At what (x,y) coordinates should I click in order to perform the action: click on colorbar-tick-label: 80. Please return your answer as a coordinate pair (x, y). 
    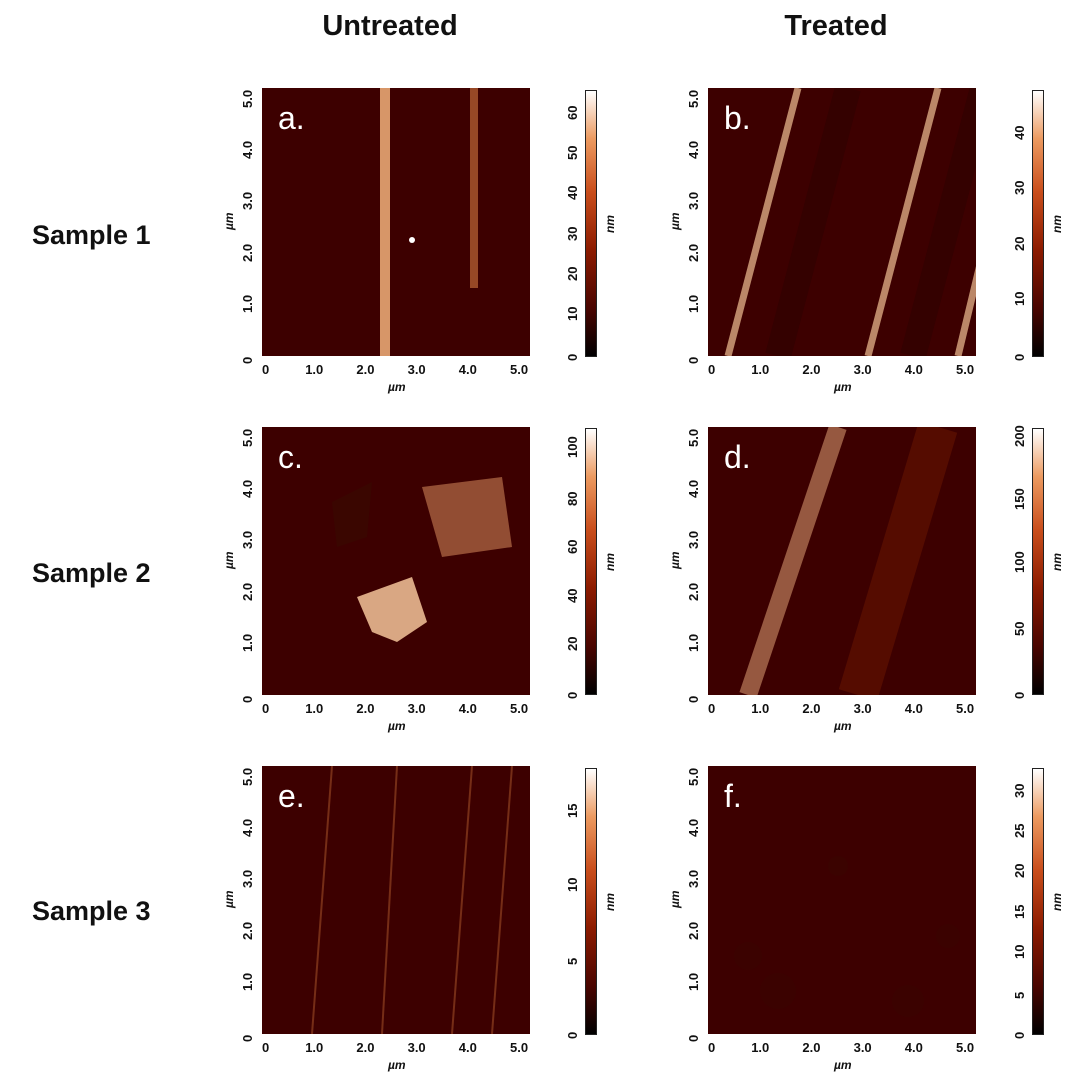
    Looking at the image, I should click on (572, 499).